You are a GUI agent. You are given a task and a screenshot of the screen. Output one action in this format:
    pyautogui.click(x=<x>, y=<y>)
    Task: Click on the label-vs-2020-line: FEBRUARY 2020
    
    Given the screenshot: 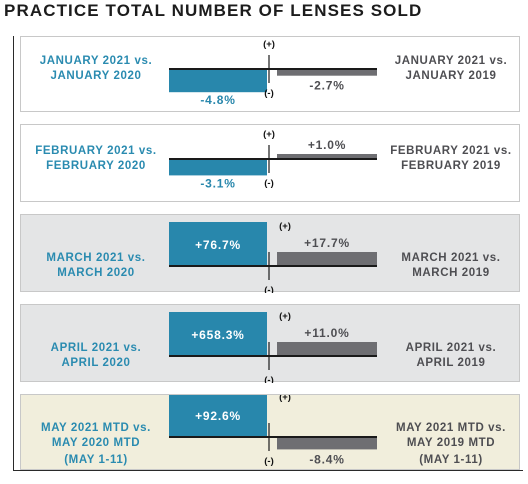 What is the action you would take?
    pyautogui.click(x=96, y=166)
    